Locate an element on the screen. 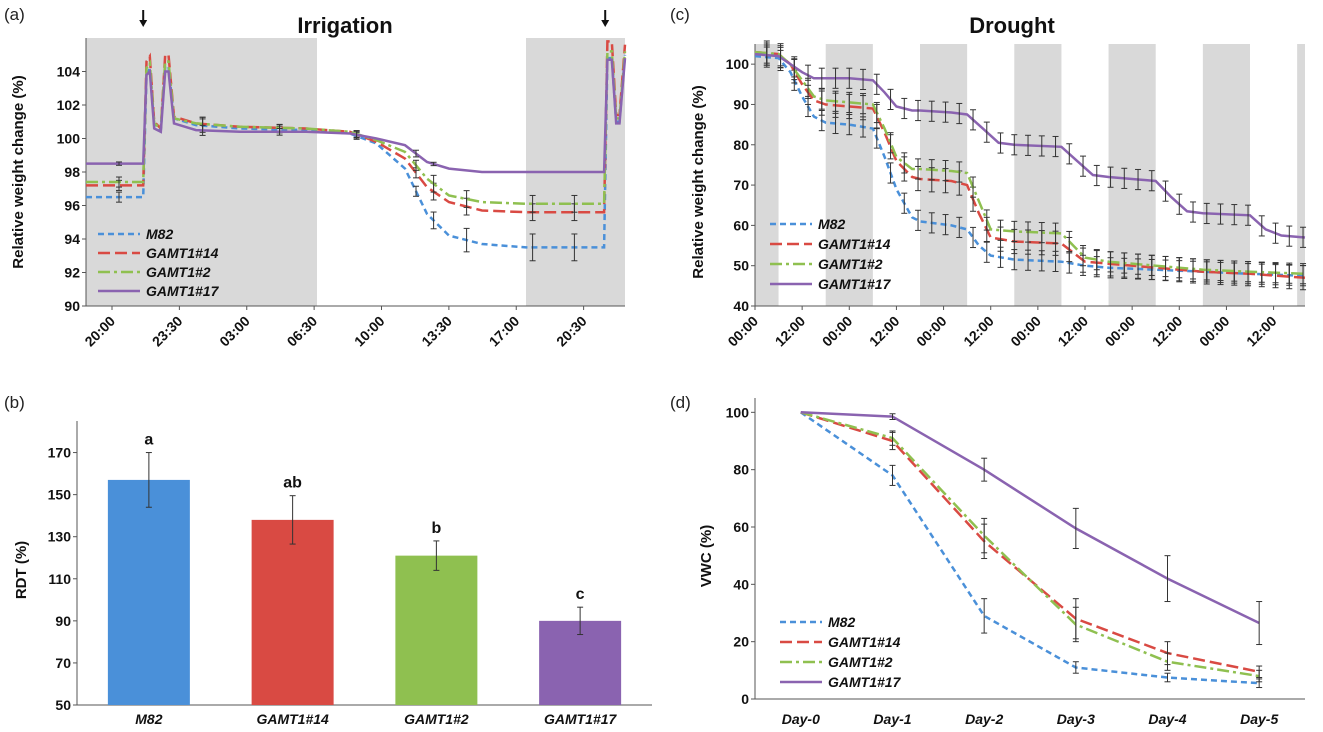 The image size is (1323, 732). panel-a-series-line is located at coordinates (356, 115).